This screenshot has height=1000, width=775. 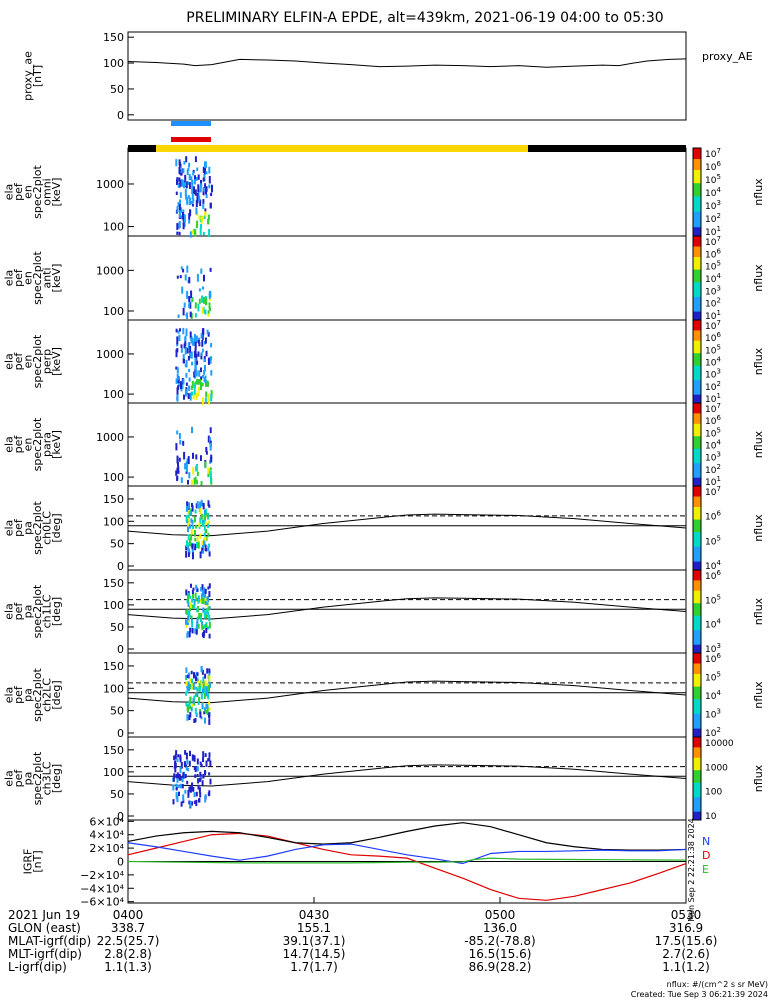 What do you see at coordinates (46, 361) in the screenshot?
I see `ylabel-3-4: perp` at bounding box center [46, 361].